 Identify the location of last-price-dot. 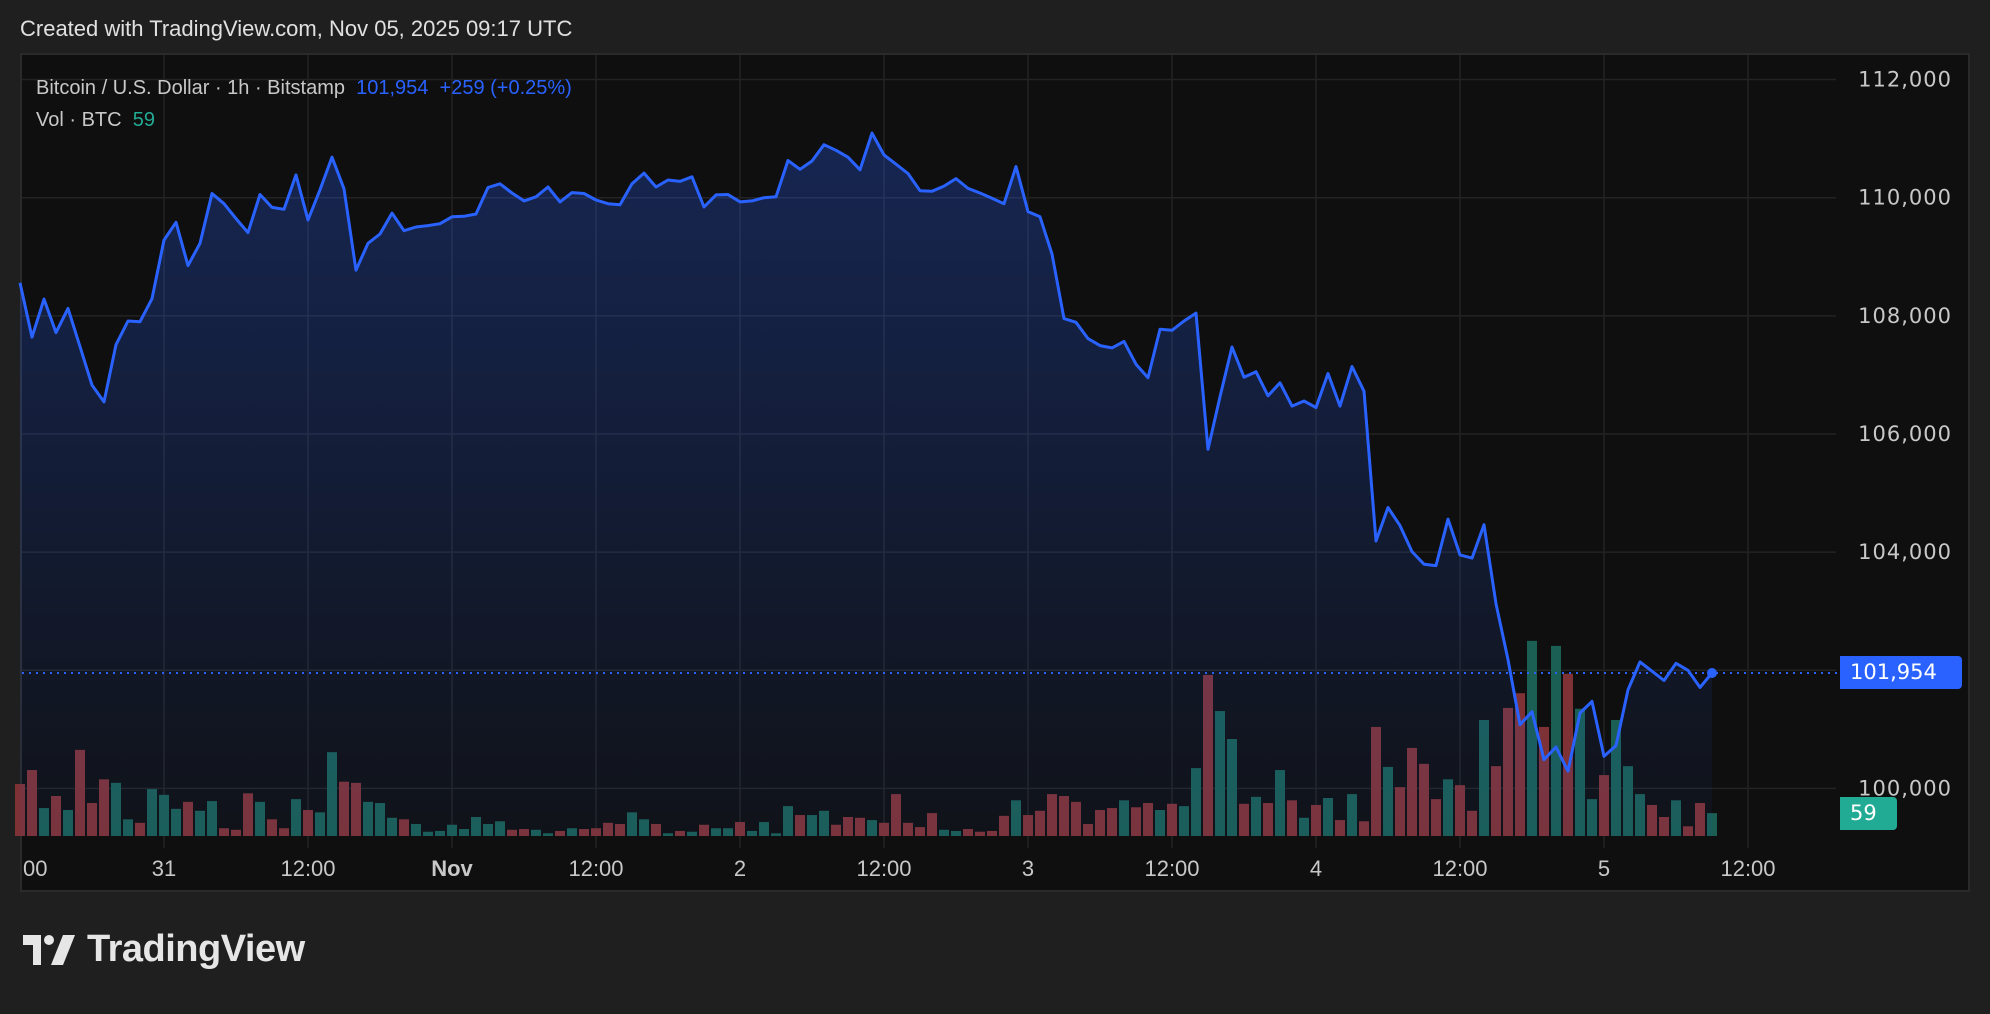
(1712, 672).